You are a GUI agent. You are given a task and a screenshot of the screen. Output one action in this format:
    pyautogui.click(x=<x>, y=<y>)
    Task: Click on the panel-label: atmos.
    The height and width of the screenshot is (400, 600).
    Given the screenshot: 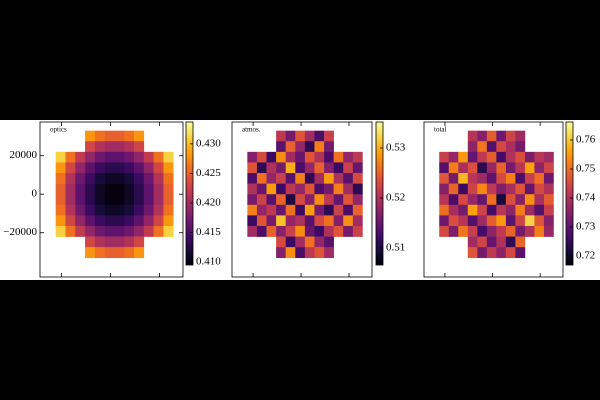 What is the action you would take?
    pyautogui.click(x=251, y=130)
    